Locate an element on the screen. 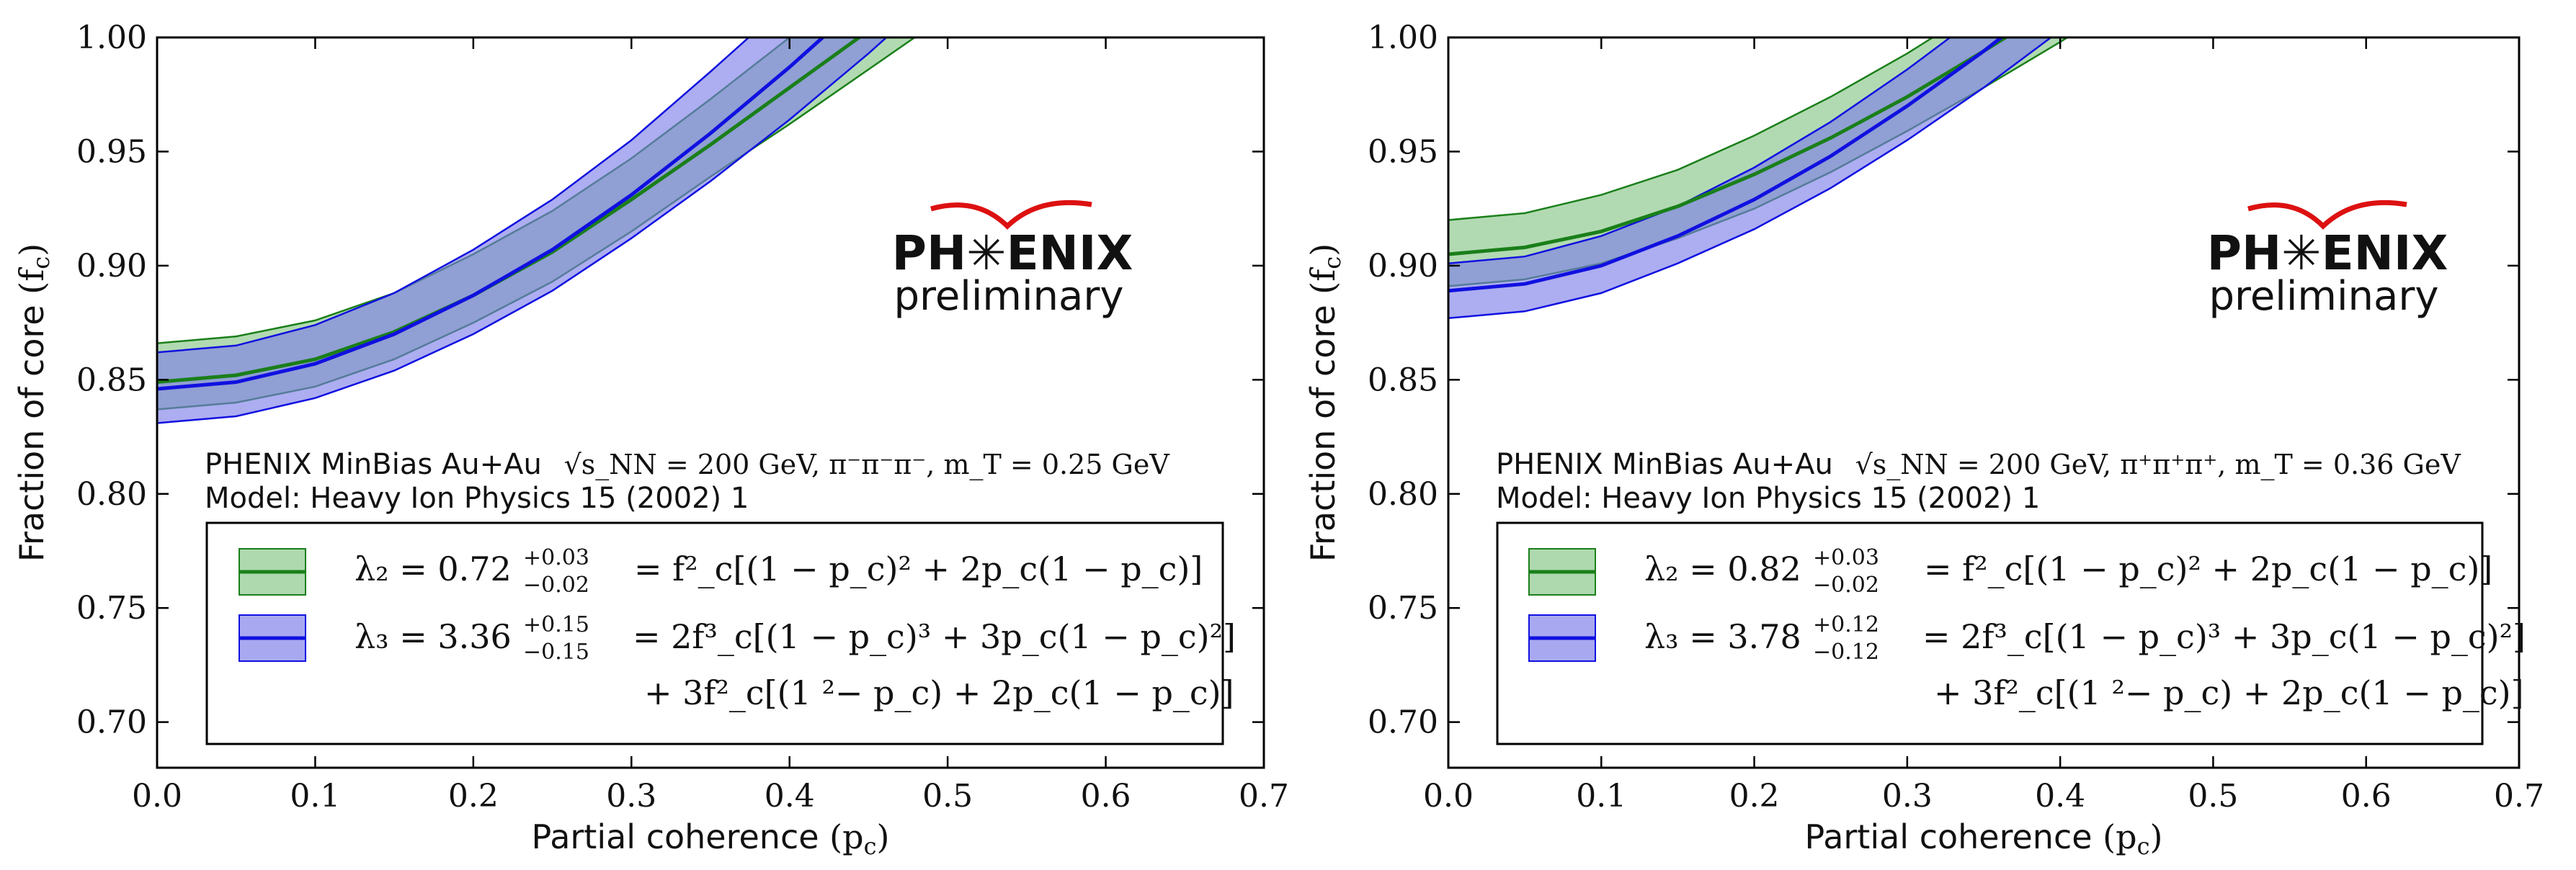  legend-lambda3-value: λ₃ = 3.36 is located at coordinates (433, 636).